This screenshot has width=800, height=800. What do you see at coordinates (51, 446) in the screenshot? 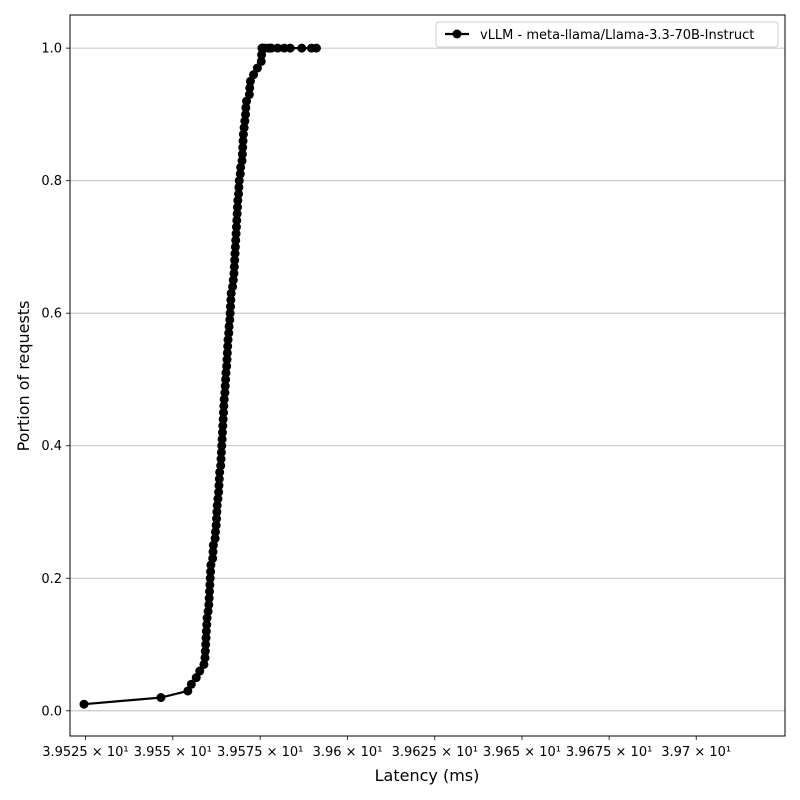
I see `y-tick-label: 0.4` at bounding box center [51, 446].